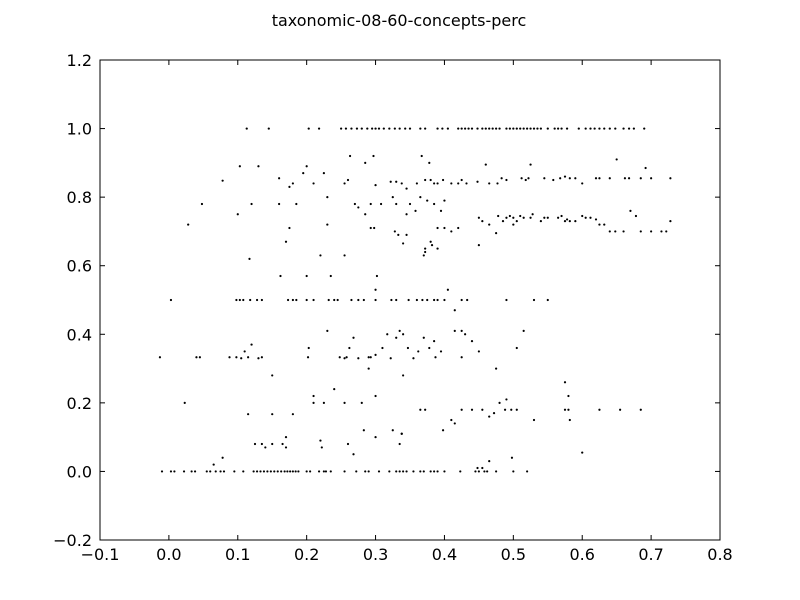 The width and height of the screenshot is (800, 600). I want to click on x-tick-label: −0.1, so click(100, 554).